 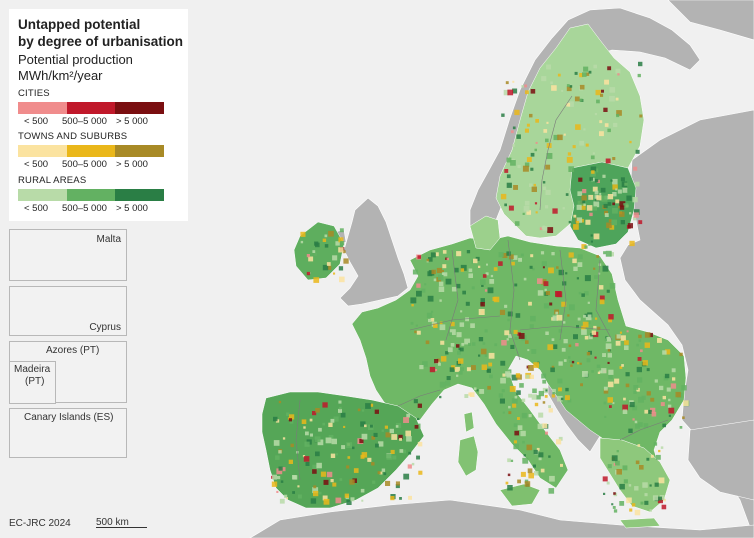 I want to click on inset-canary: Canary Islands (ES), so click(x=68, y=433).